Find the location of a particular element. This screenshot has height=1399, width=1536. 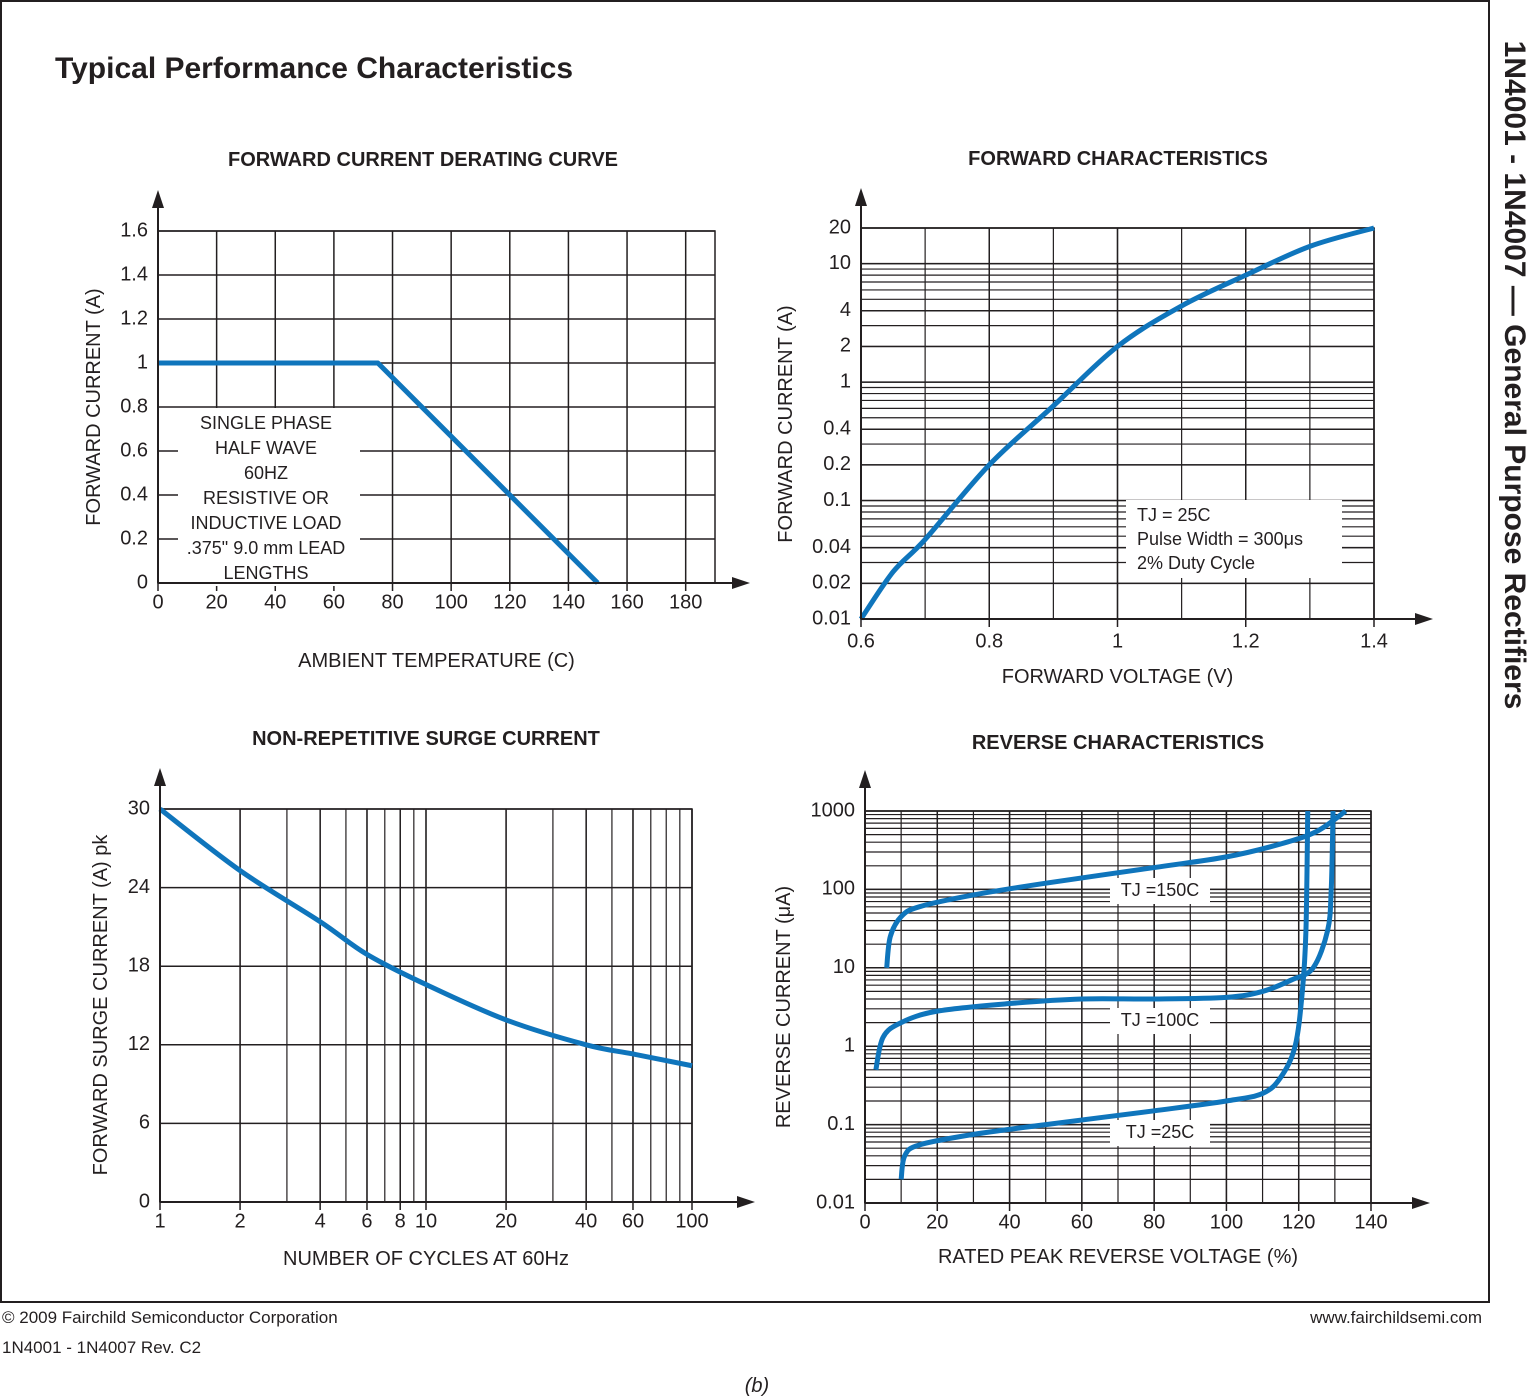

y-tick-label: 18 is located at coordinates (139, 965).